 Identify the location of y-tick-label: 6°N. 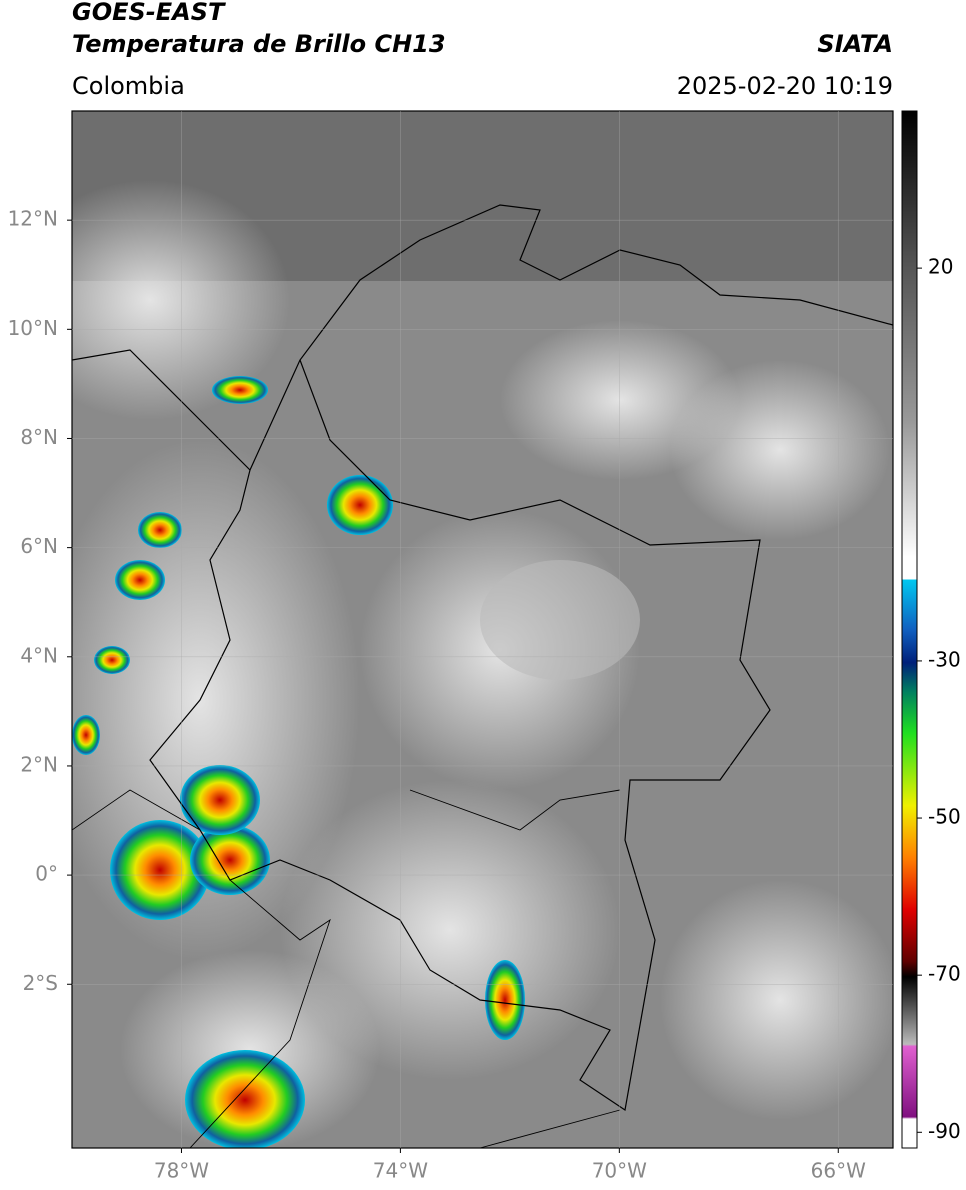
(39, 546).